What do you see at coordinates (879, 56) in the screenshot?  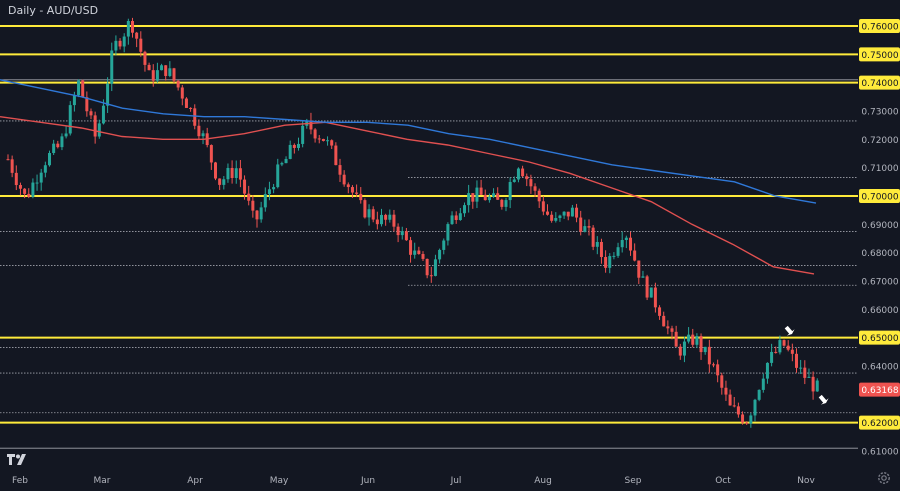 I see `price-tick-label: 0.75000` at bounding box center [879, 56].